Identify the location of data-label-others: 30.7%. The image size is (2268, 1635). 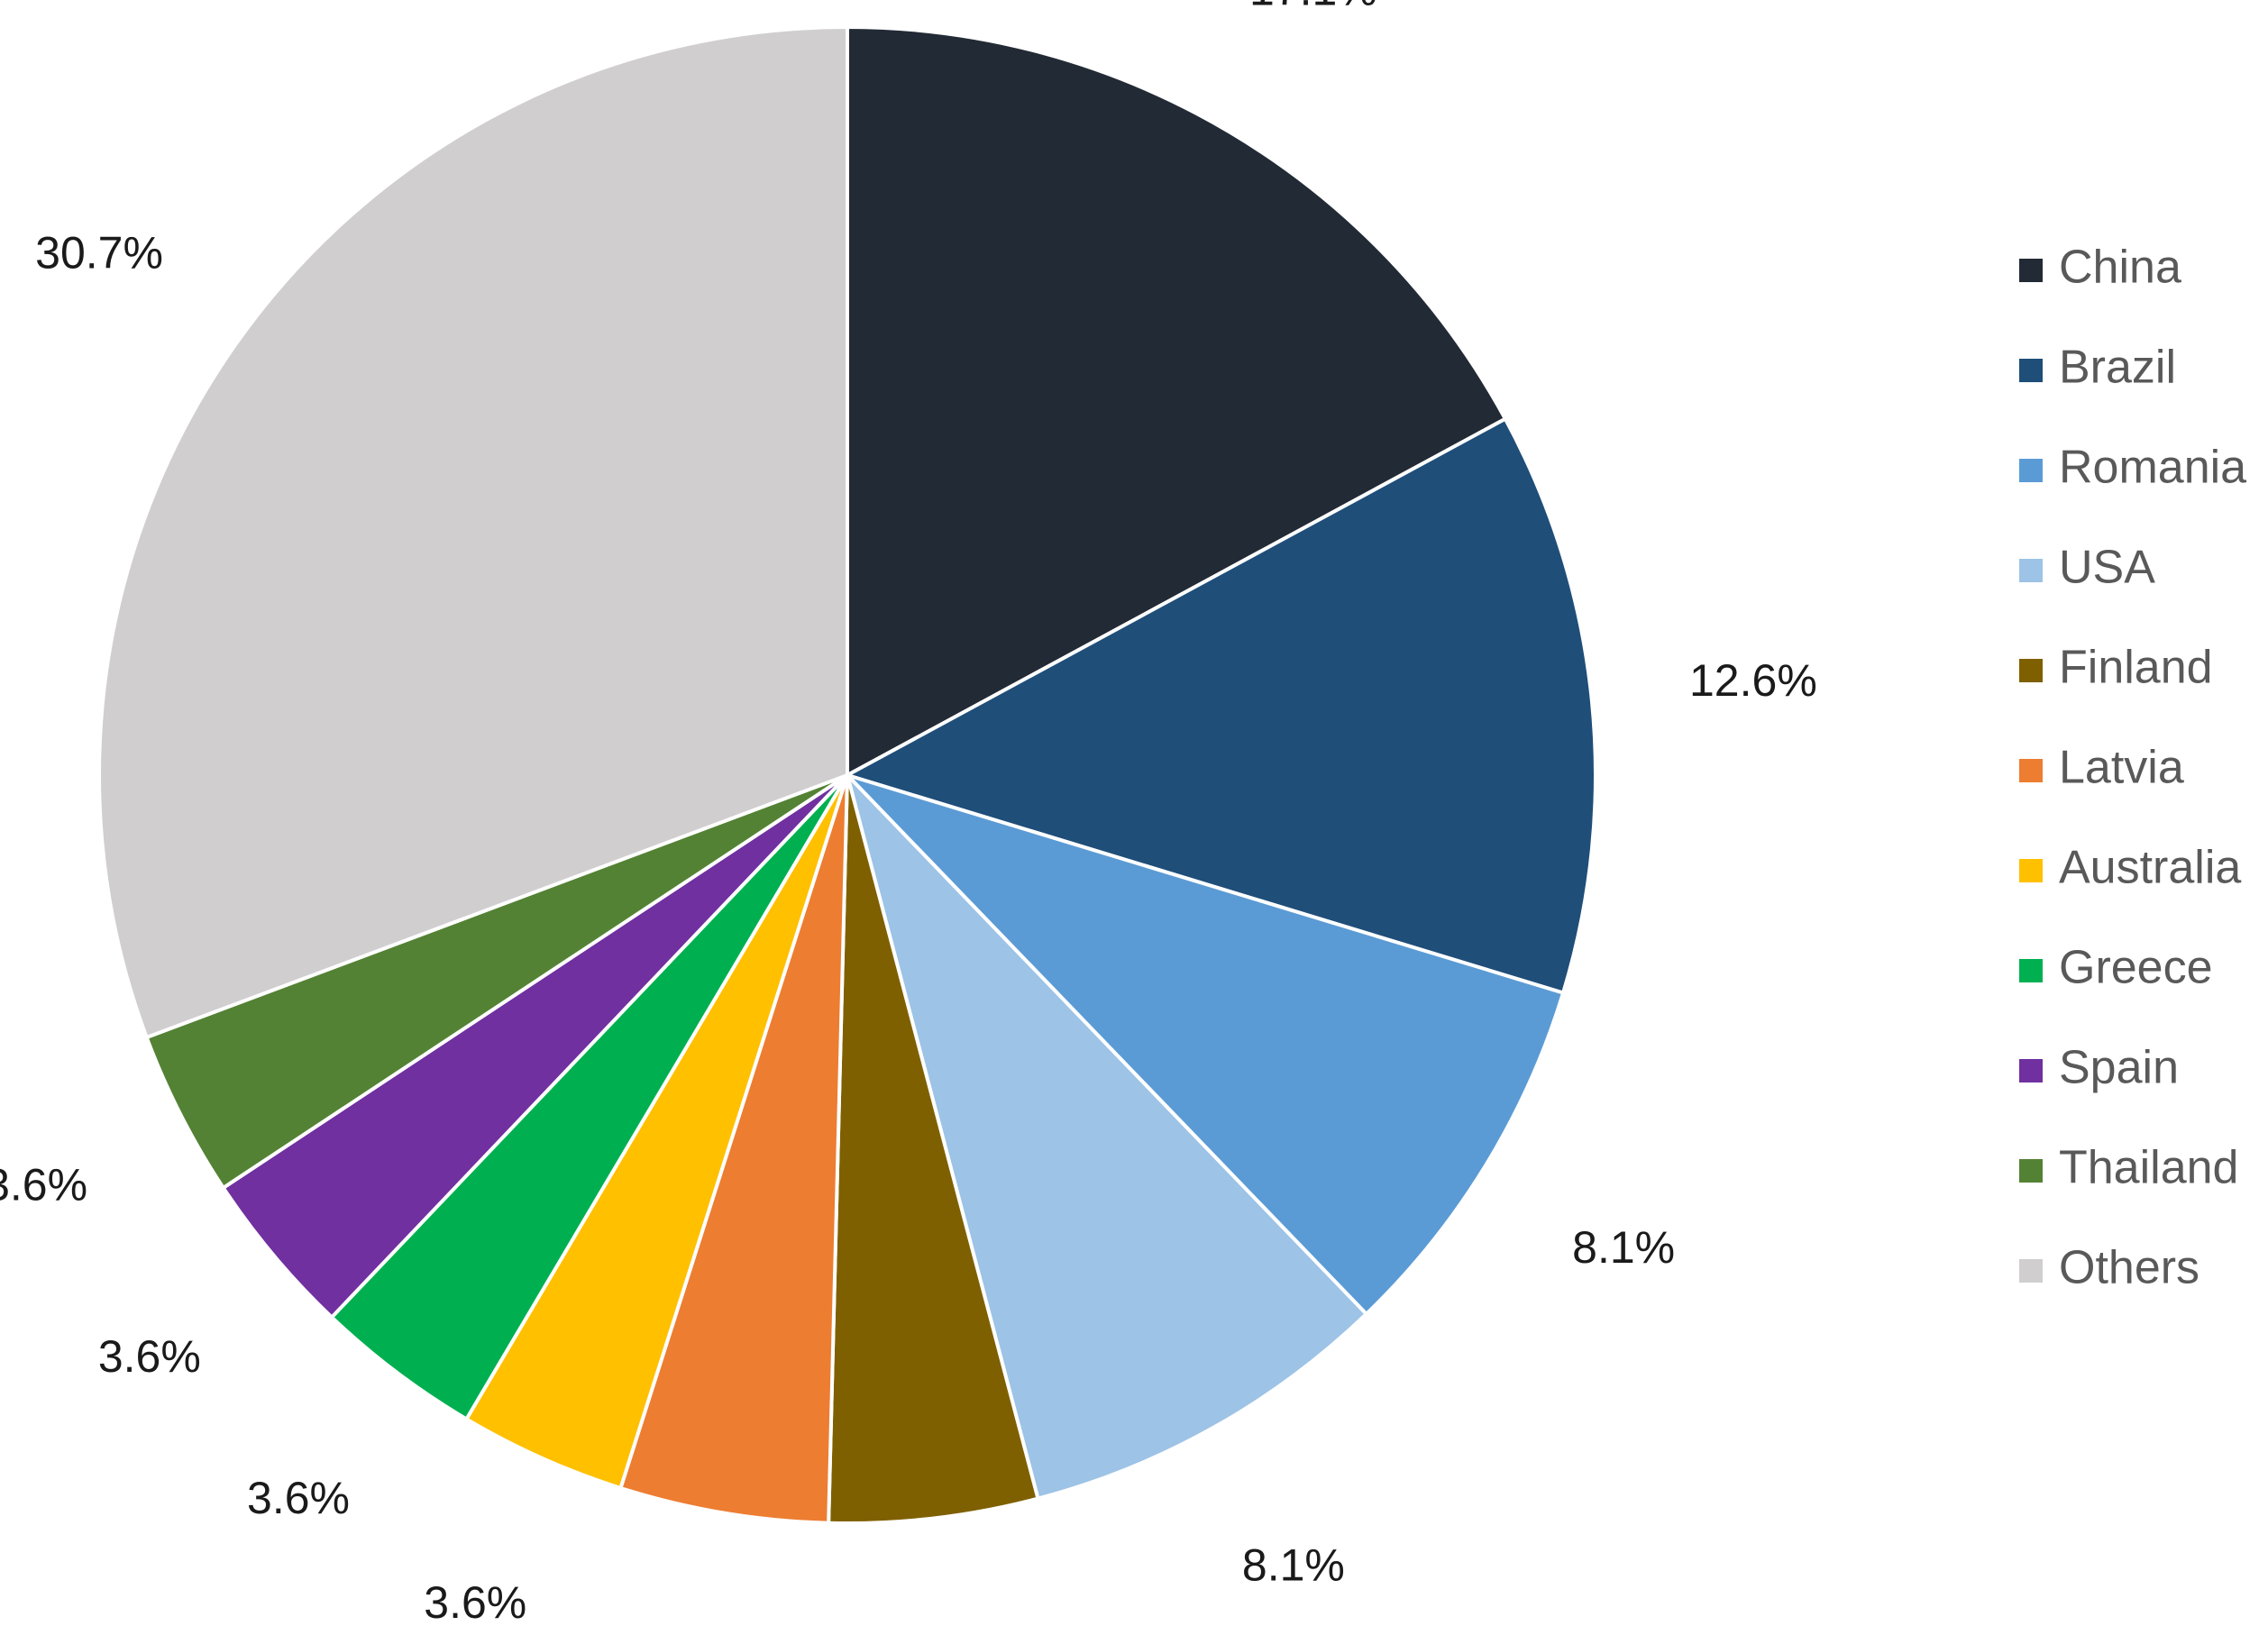
(99, 253).